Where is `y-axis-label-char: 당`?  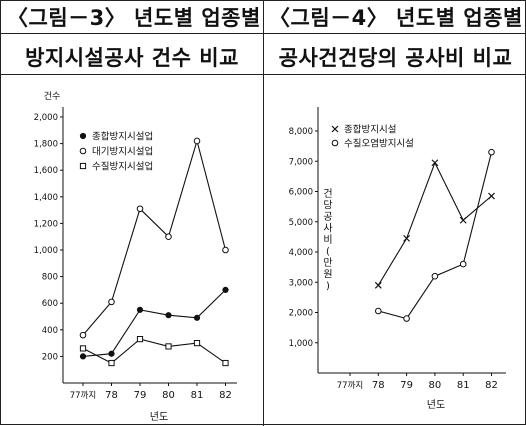
y-axis-label-char: 당 is located at coordinates (327, 206).